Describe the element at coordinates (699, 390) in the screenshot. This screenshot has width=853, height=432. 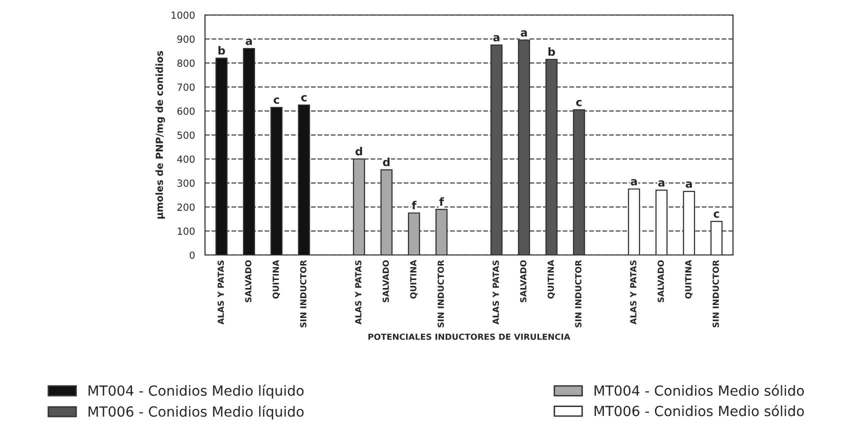
I see `legend-label: MT004 - Conidios Medio sólido` at that location.